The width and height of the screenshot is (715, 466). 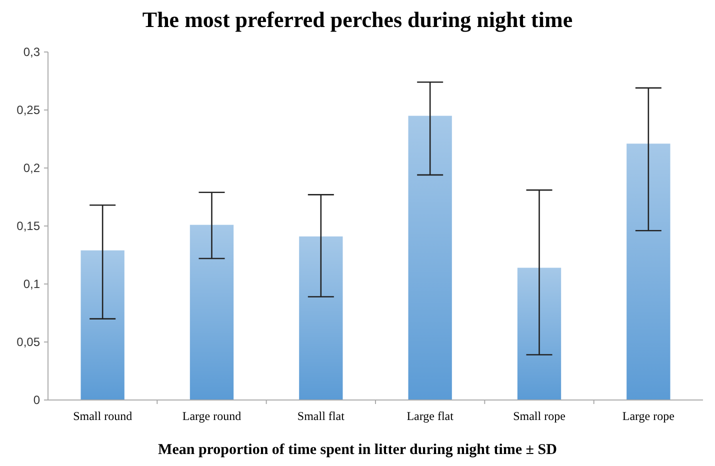 I want to click on y-tick-label: 0,25, so click(x=28, y=110).